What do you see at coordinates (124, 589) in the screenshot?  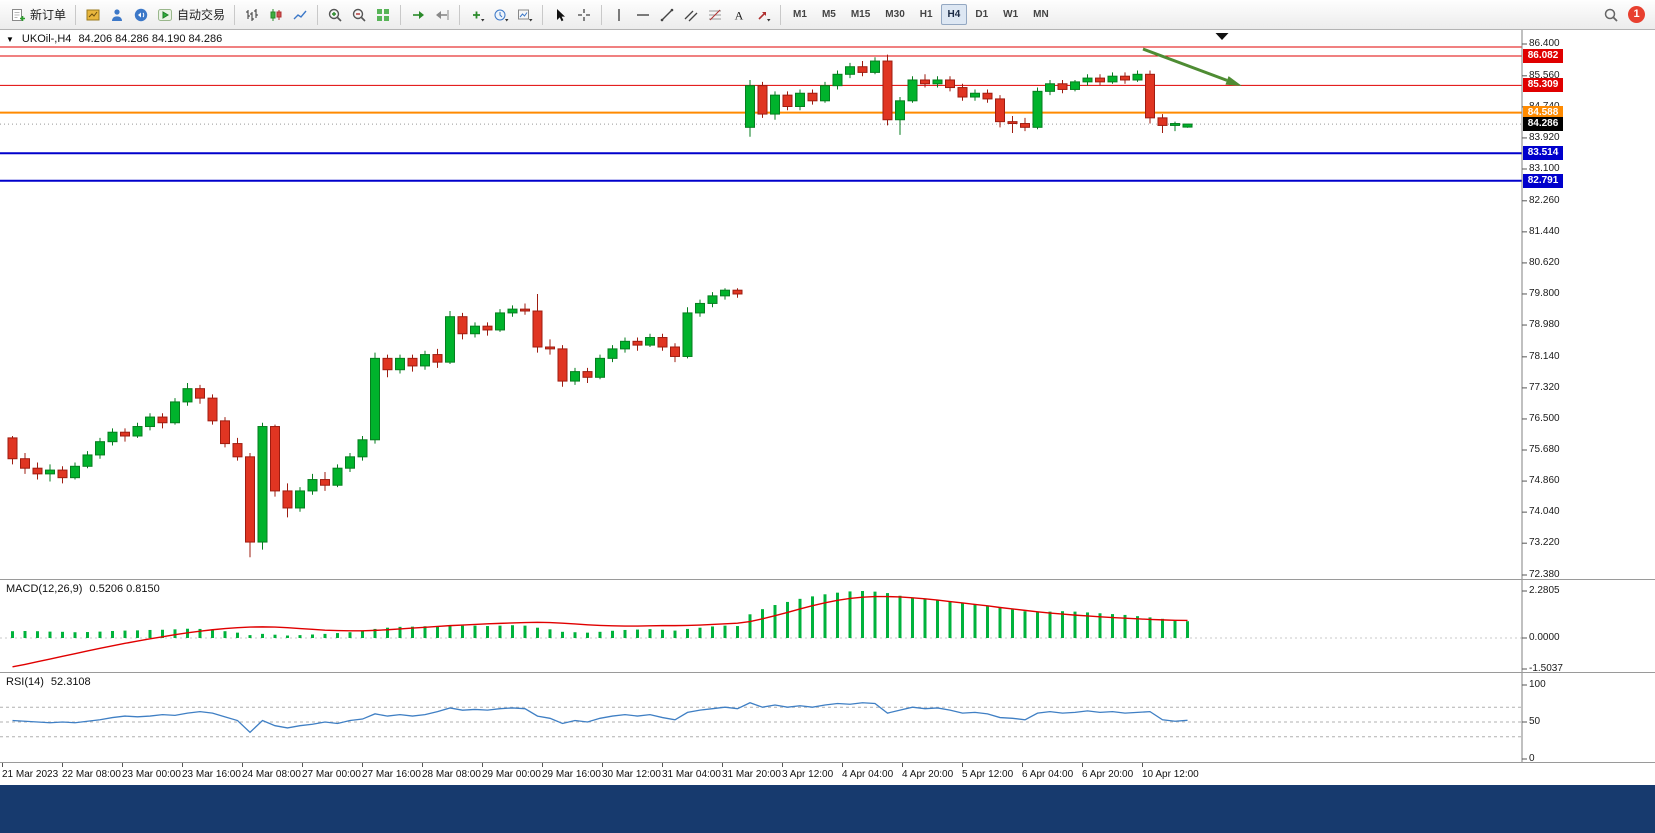 I see `macd-values: 0.5206 0.8150` at bounding box center [124, 589].